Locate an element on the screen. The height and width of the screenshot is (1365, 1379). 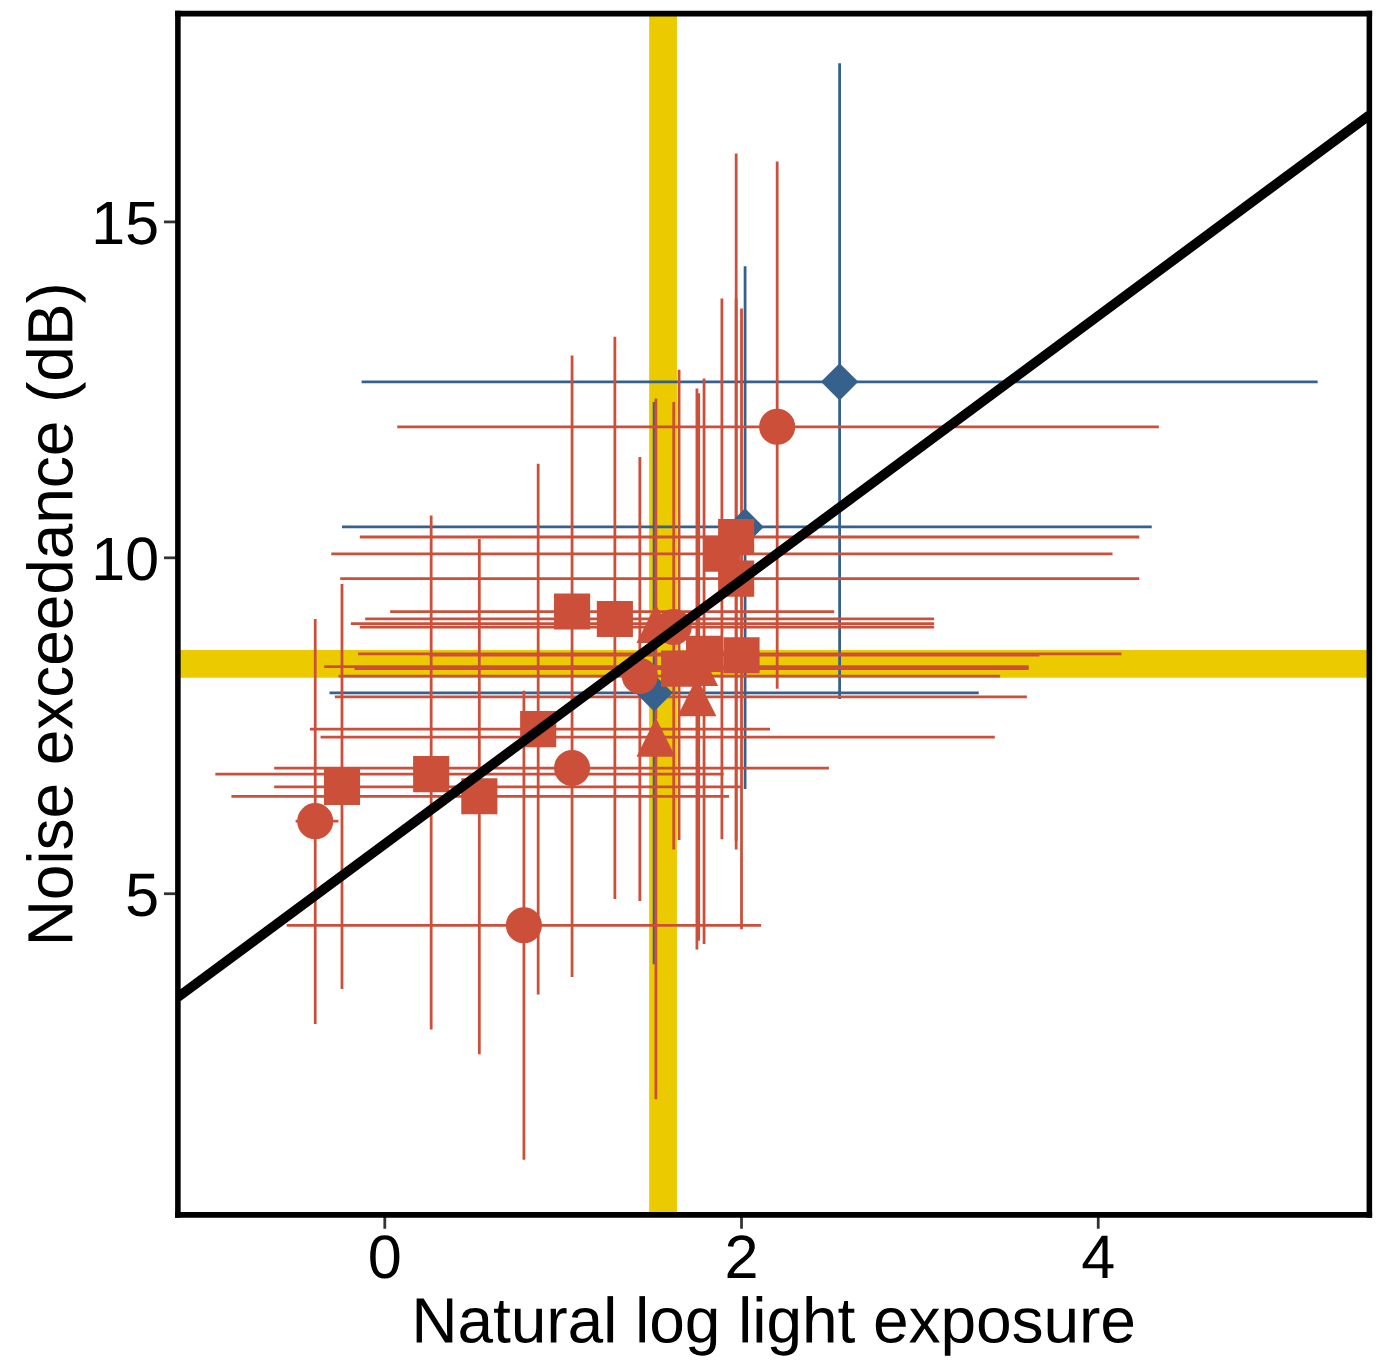
x-tick-label: 0 is located at coordinates (385, 1257).